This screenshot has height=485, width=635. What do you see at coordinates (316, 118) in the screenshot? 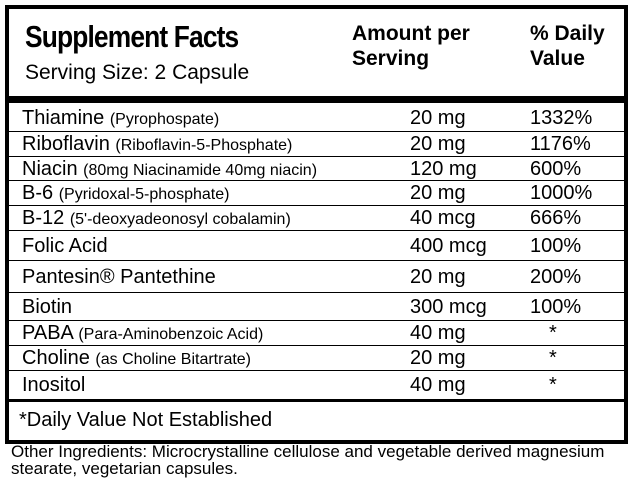
I see `nutrient-row: Thiamine (Pyrophospate) 20 mg 1332%` at bounding box center [316, 118].